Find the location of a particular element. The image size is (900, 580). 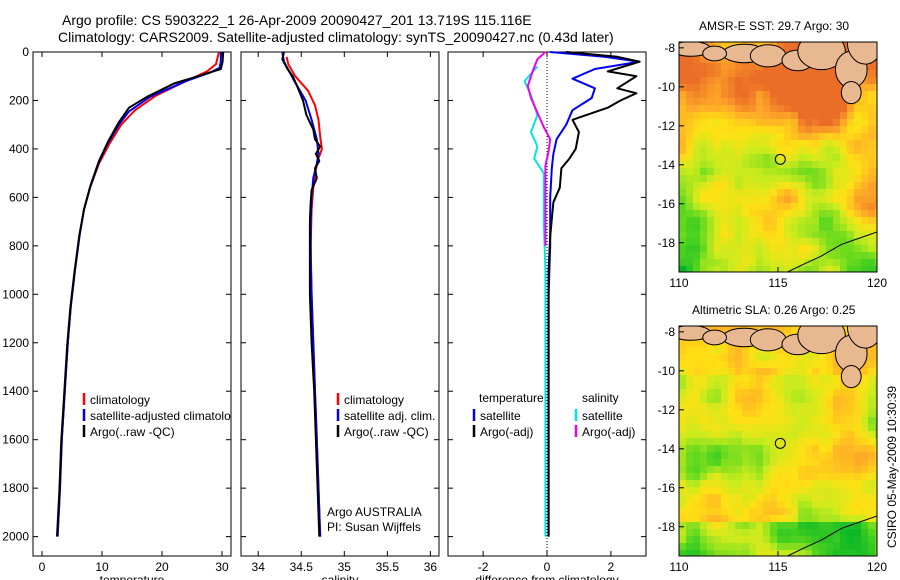

depth-tick-label: 2000 is located at coordinates (15, 537).